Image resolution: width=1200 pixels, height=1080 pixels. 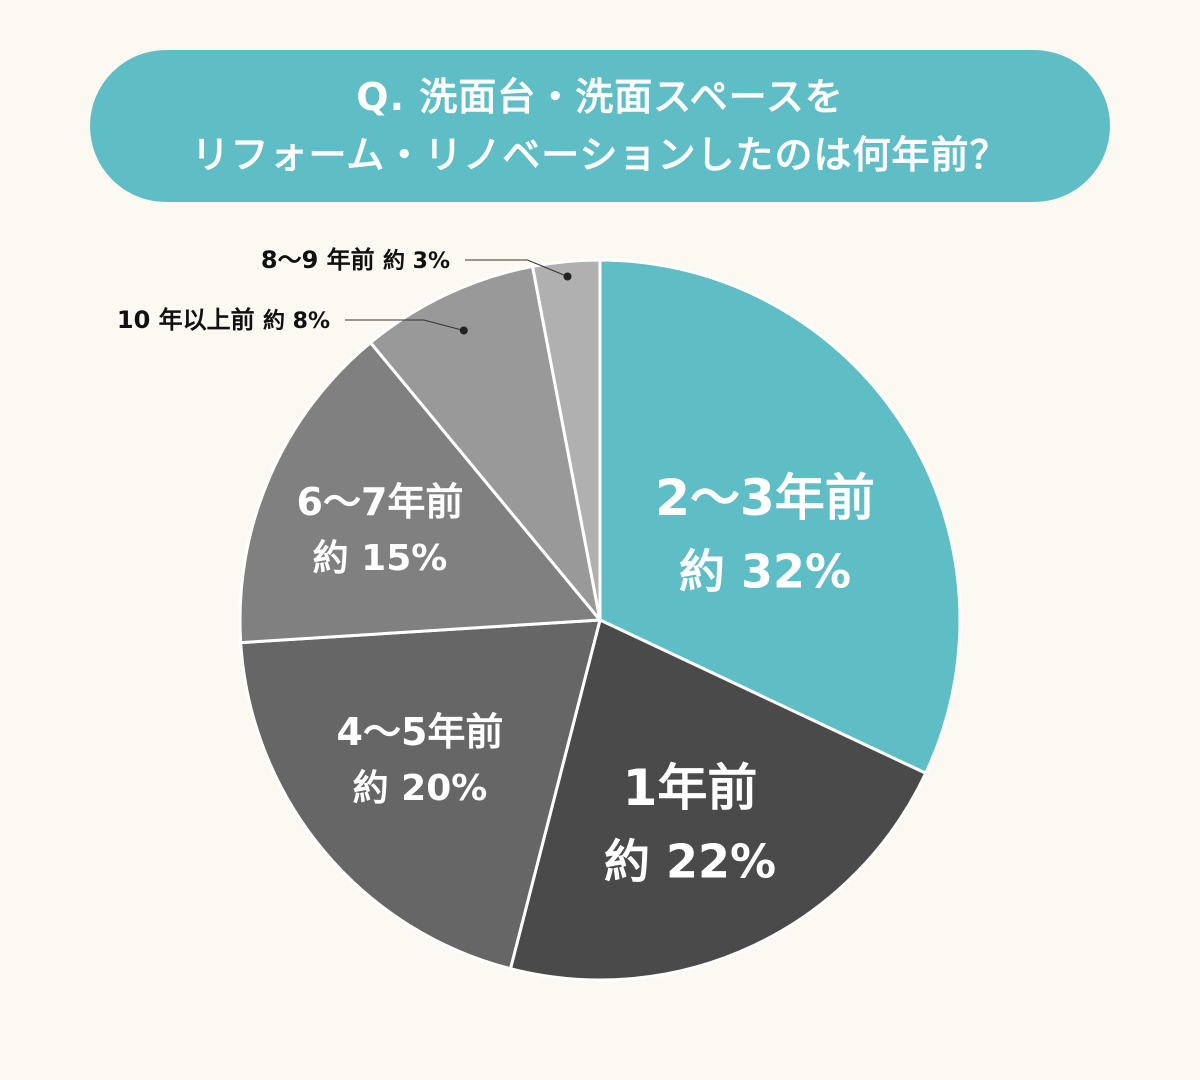 I want to click on slice-callout-label: 8〜9 年前 約 3%, so click(x=355, y=260).